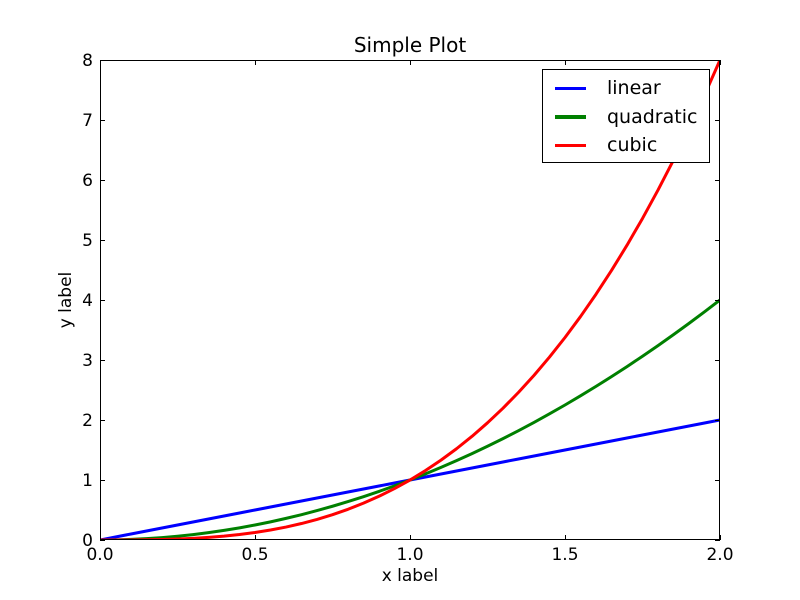 The width and height of the screenshot is (800, 600). What do you see at coordinates (99, 555) in the screenshot?
I see `x-tick-label: 0.0` at bounding box center [99, 555].